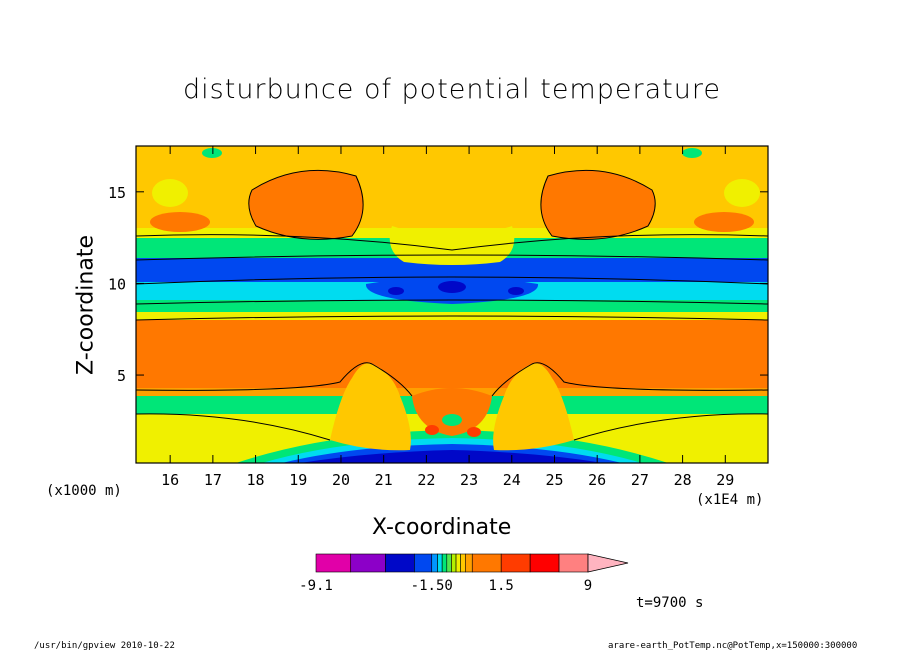 The image size is (904, 654). I want to click on x-tick-label: 18, so click(256, 480).